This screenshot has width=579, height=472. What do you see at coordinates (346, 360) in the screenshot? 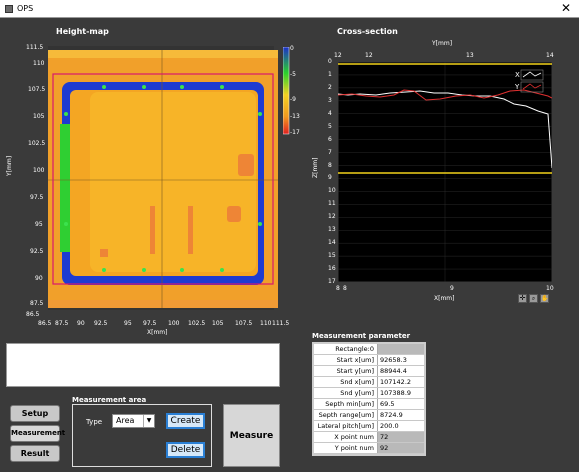
I see `parameter-label: Start x[um]` at bounding box center [346, 360].